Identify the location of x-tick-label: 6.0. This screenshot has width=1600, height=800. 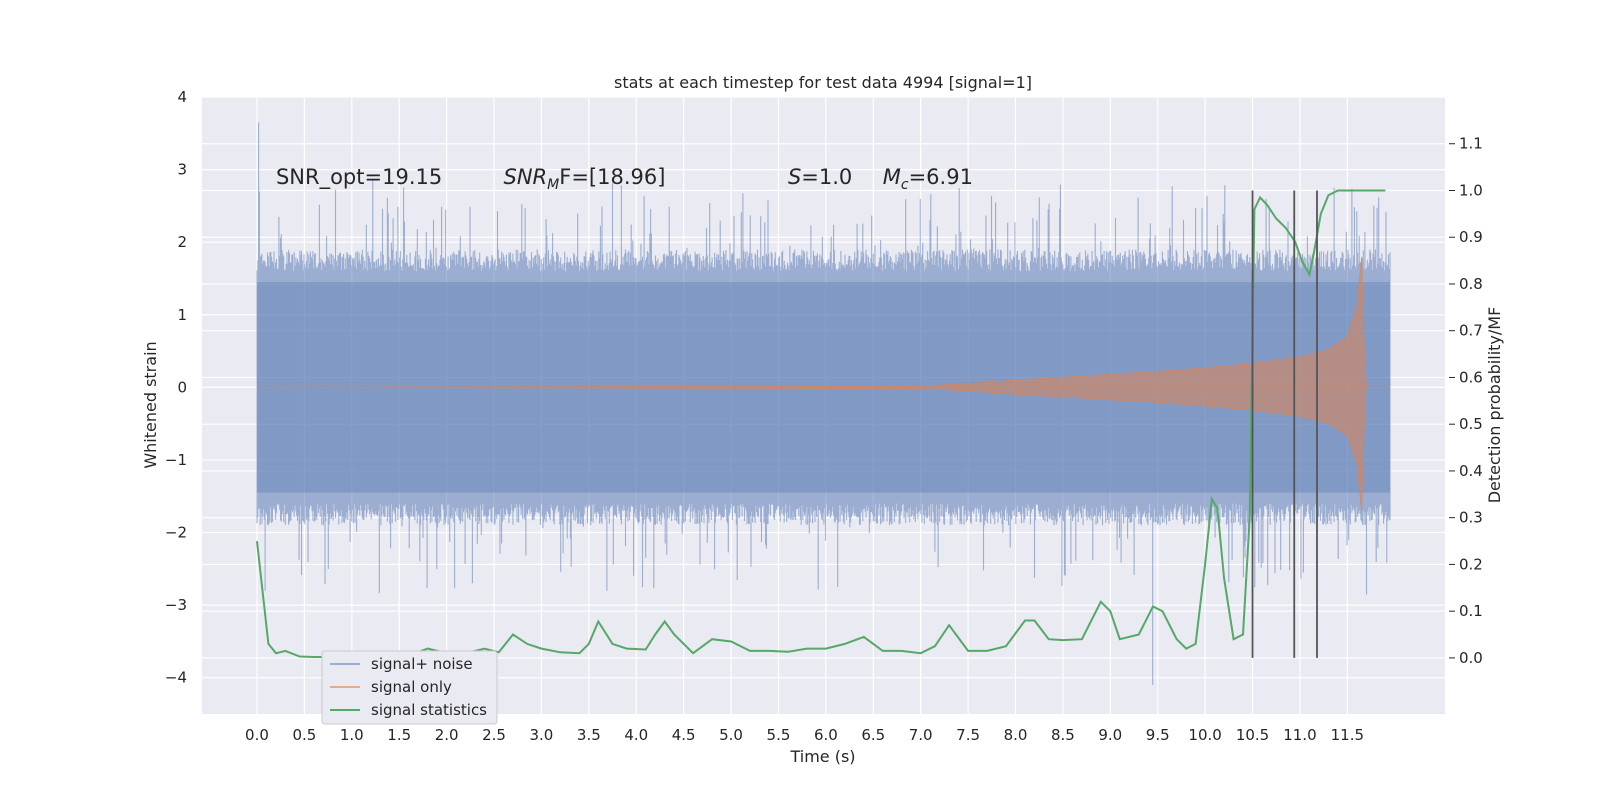
(826, 735).